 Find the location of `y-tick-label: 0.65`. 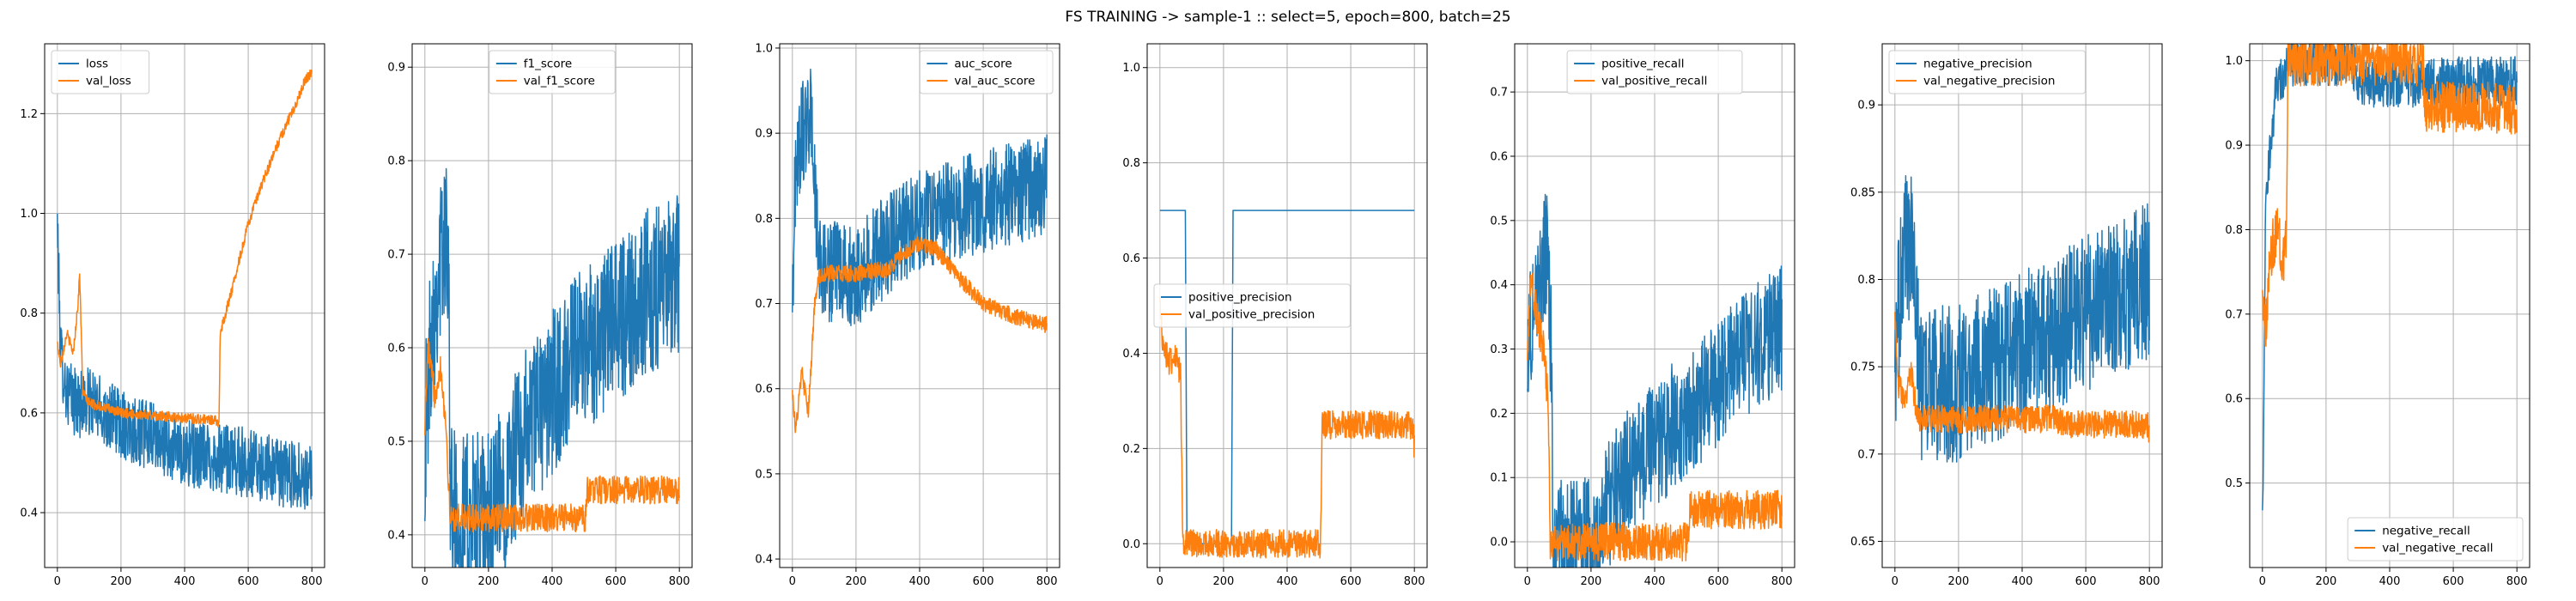

y-tick-label: 0.65 is located at coordinates (1863, 542).